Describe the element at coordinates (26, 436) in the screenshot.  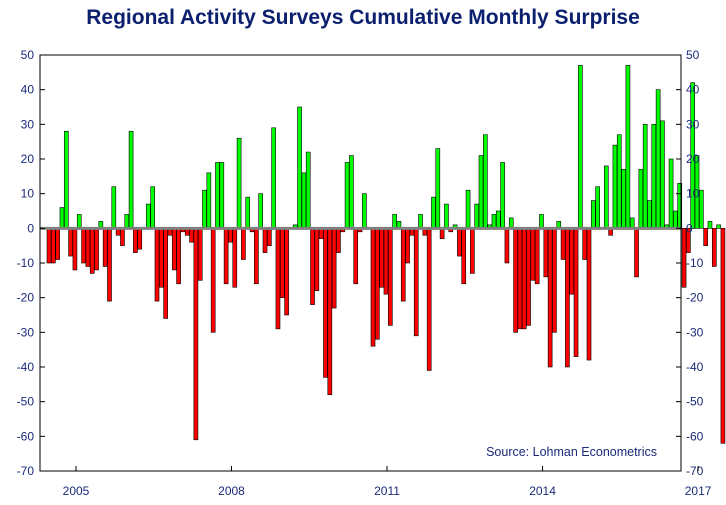
I see `y-tick-label-left: -60` at that location.